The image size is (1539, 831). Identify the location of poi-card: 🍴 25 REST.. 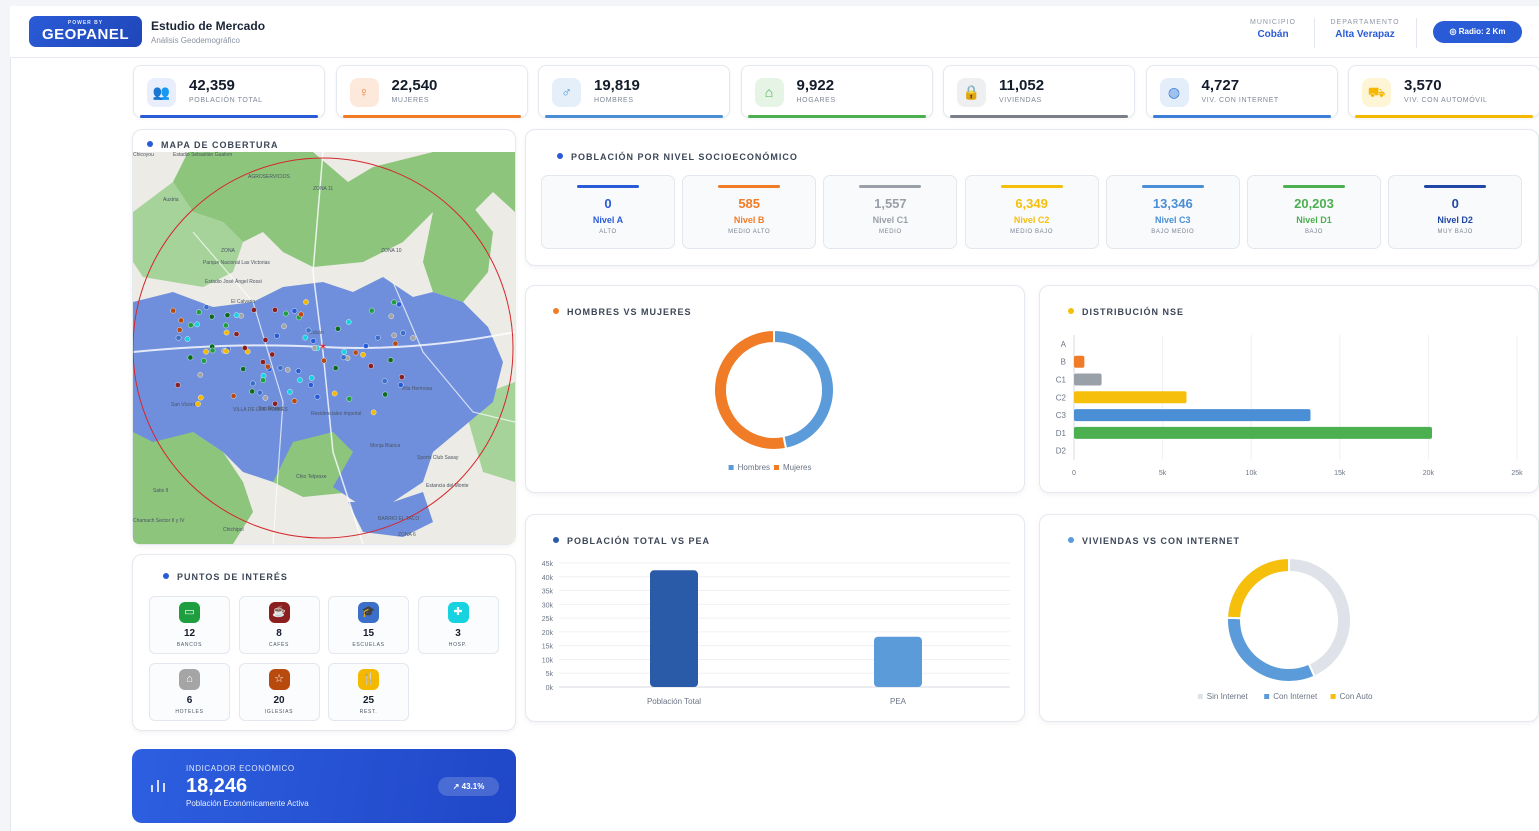
(368, 692).